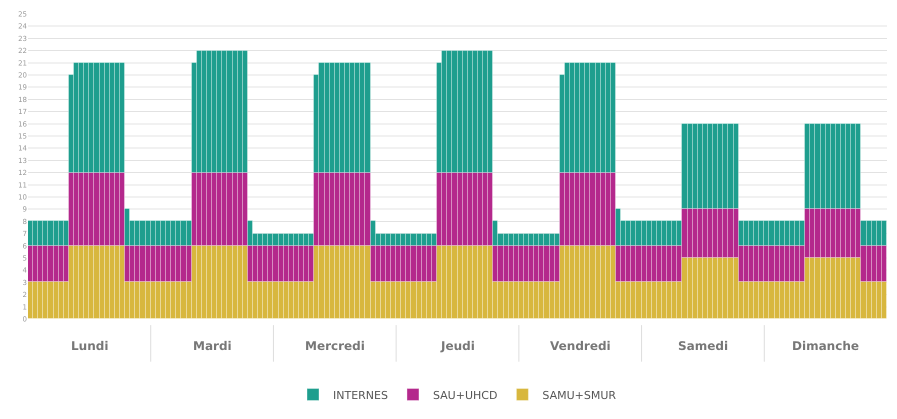 The image size is (897, 419). What do you see at coordinates (580, 346) in the screenshot?
I see `text: Vendredi` at bounding box center [580, 346].